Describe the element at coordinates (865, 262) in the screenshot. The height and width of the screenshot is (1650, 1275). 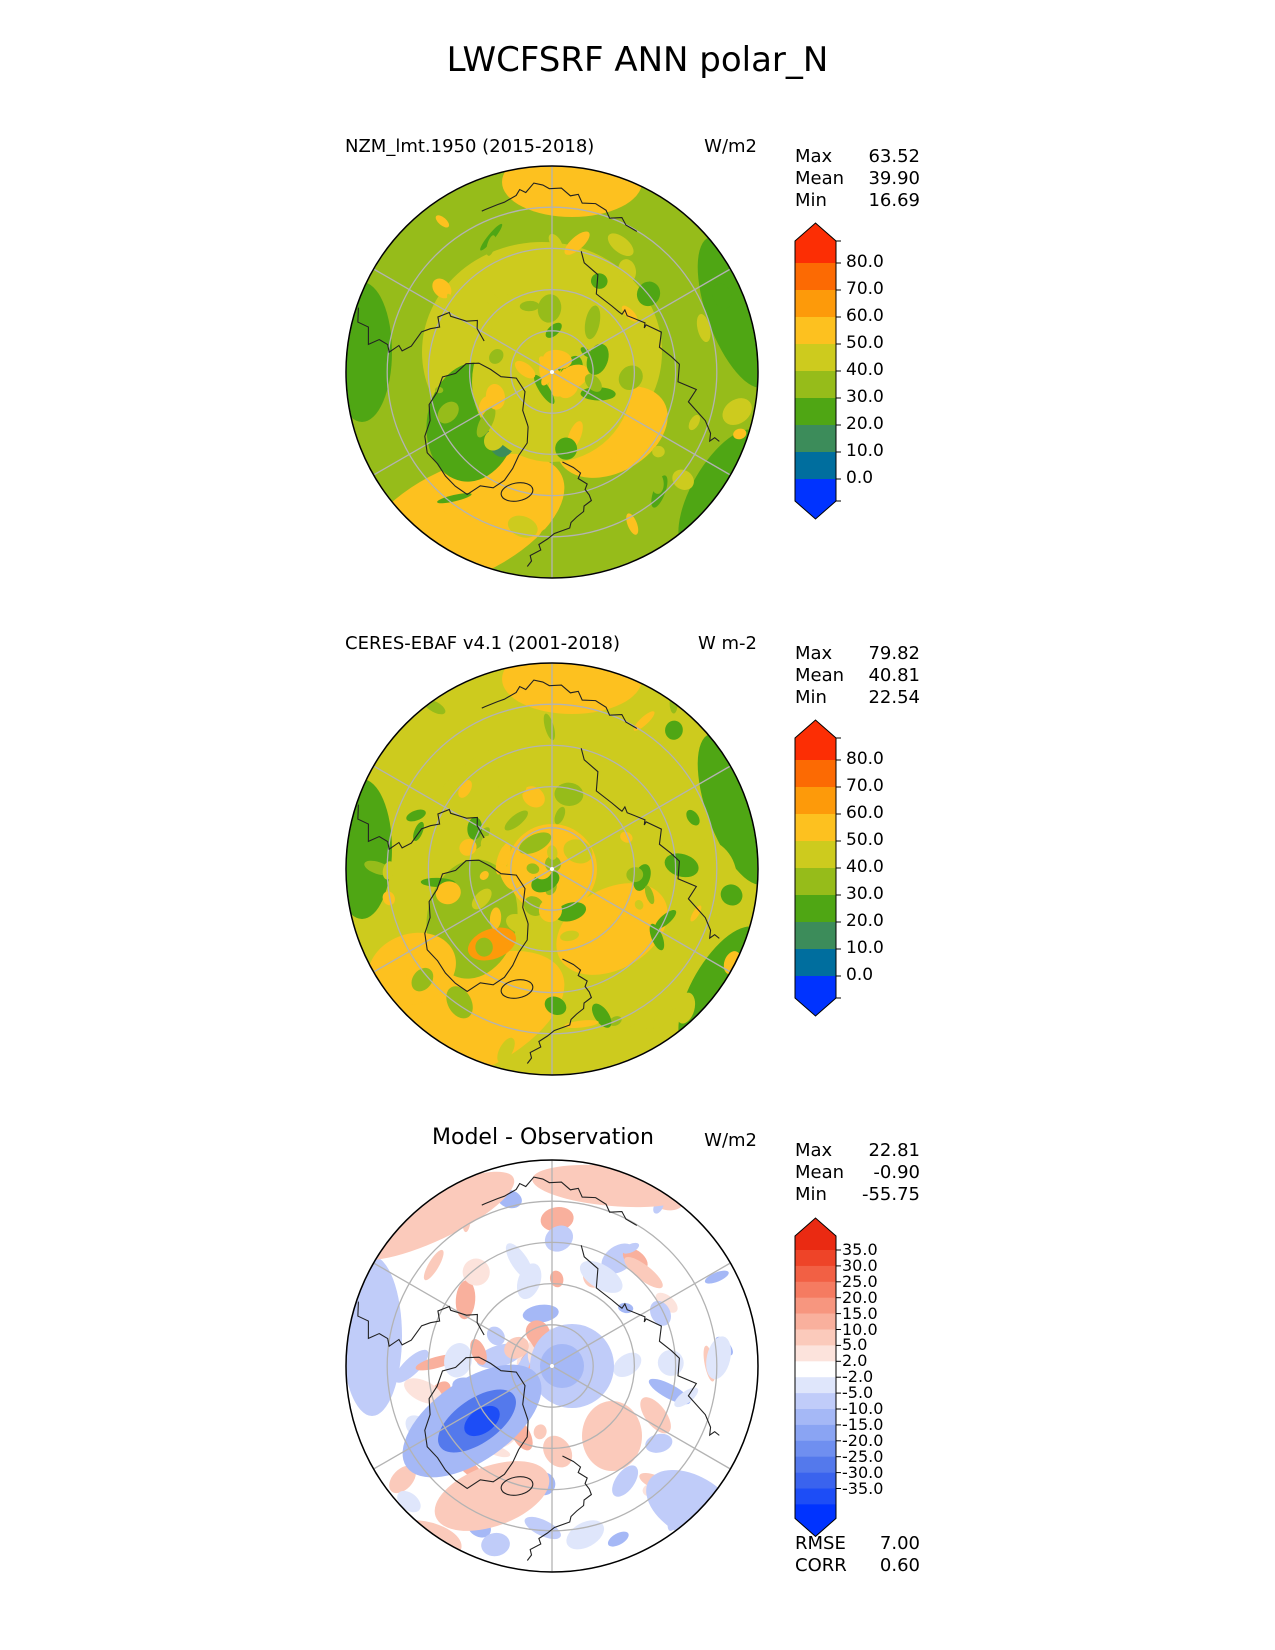
I see `colorbar-tick-label: 80.0` at that location.